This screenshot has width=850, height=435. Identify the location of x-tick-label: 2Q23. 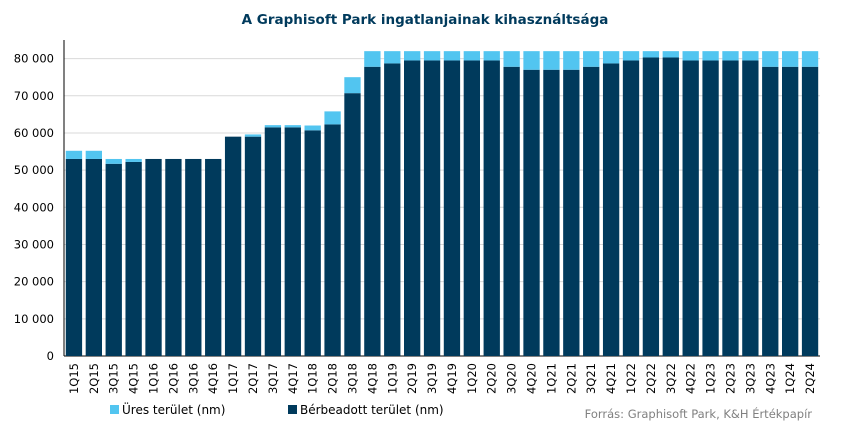
(730, 378).